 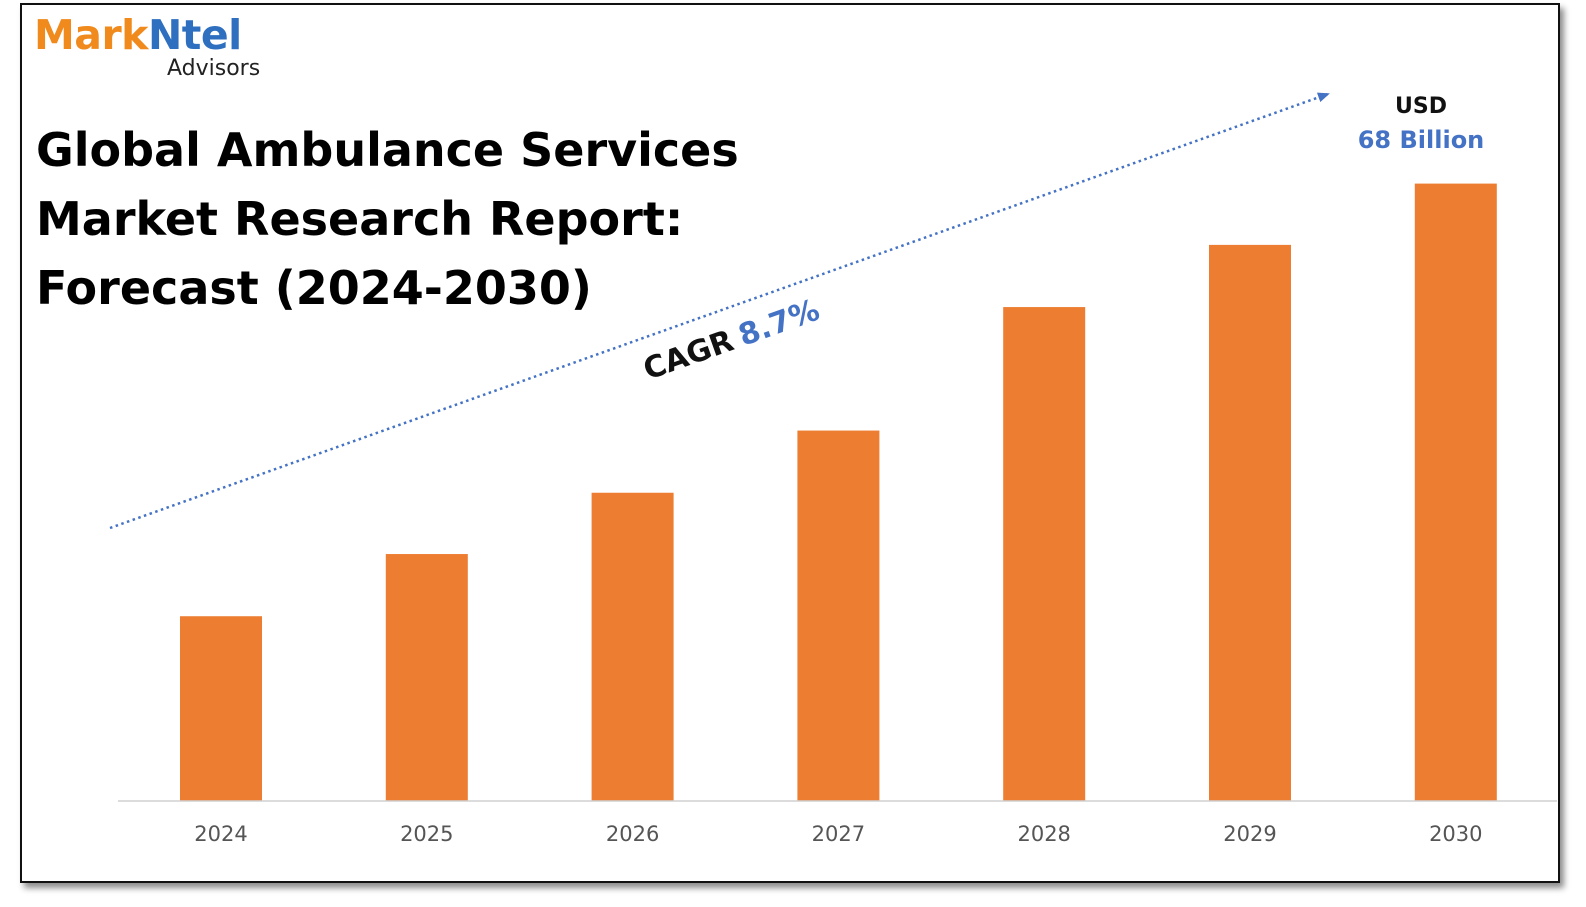 What do you see at coordinates (1455, 492) in the screenshot?
I see `bar-2030` at bounding box center [1455, 492].